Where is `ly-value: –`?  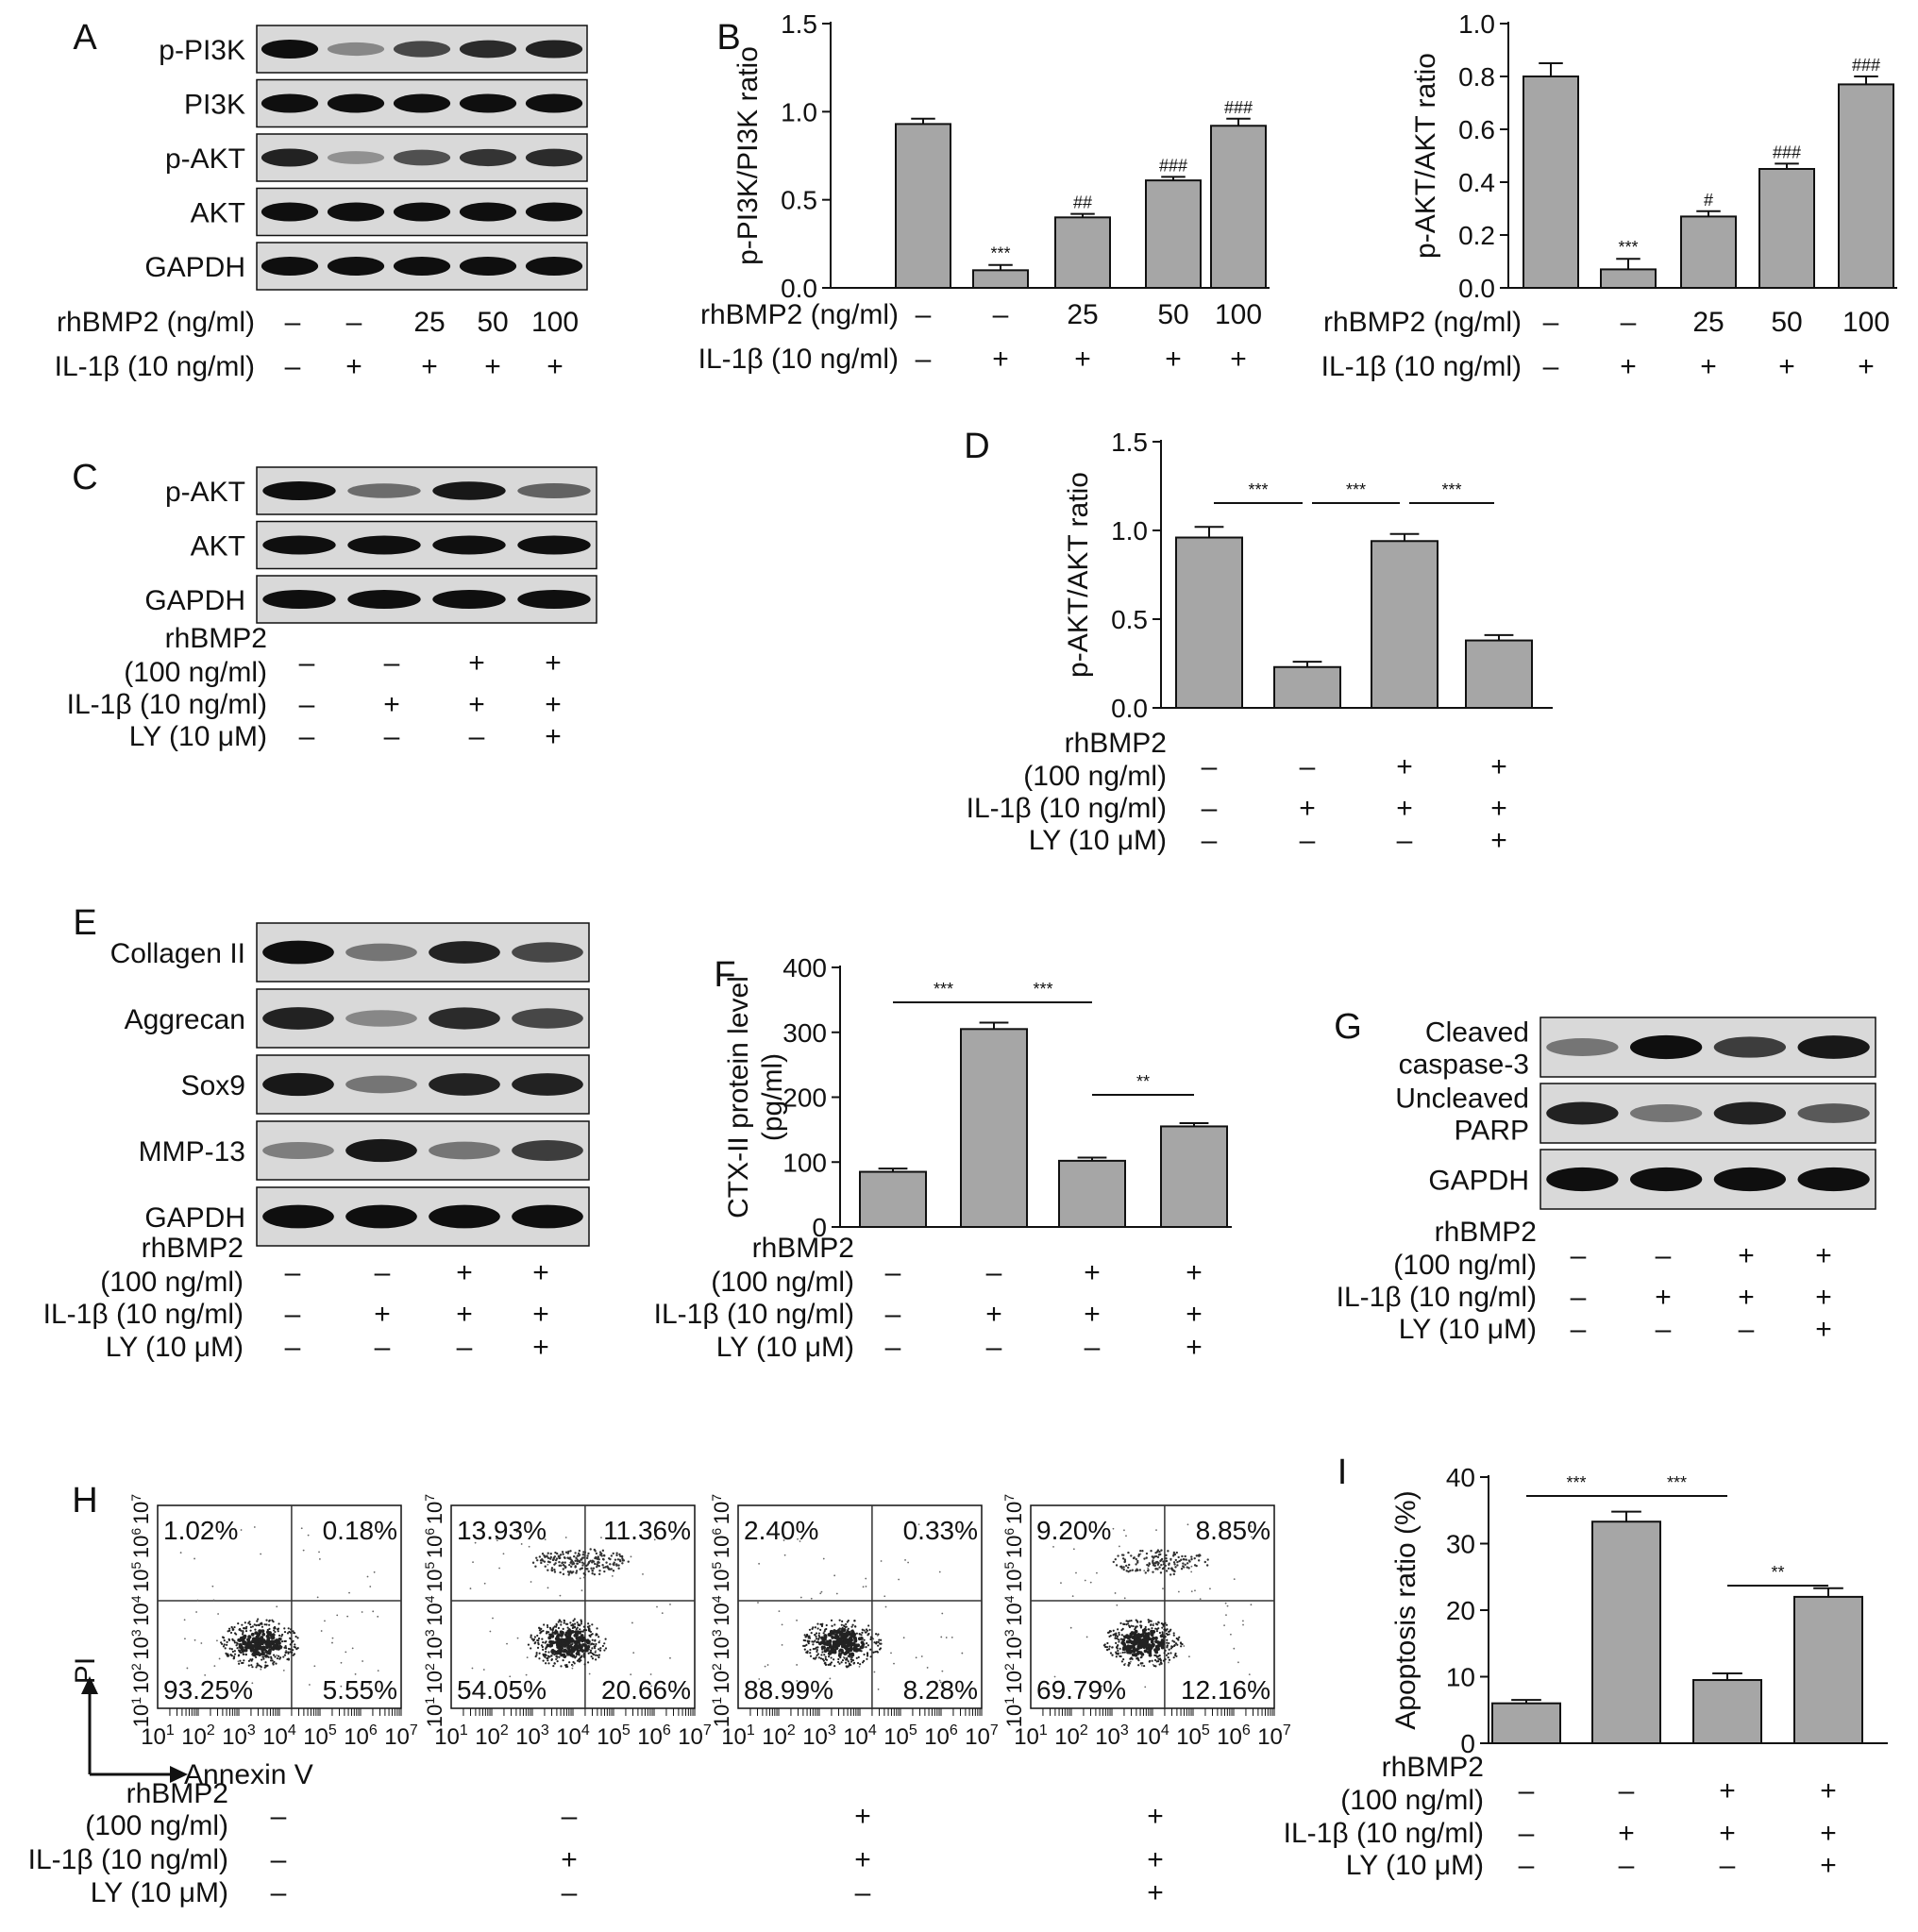 ly-value: – is located at coordinates (477, 736).